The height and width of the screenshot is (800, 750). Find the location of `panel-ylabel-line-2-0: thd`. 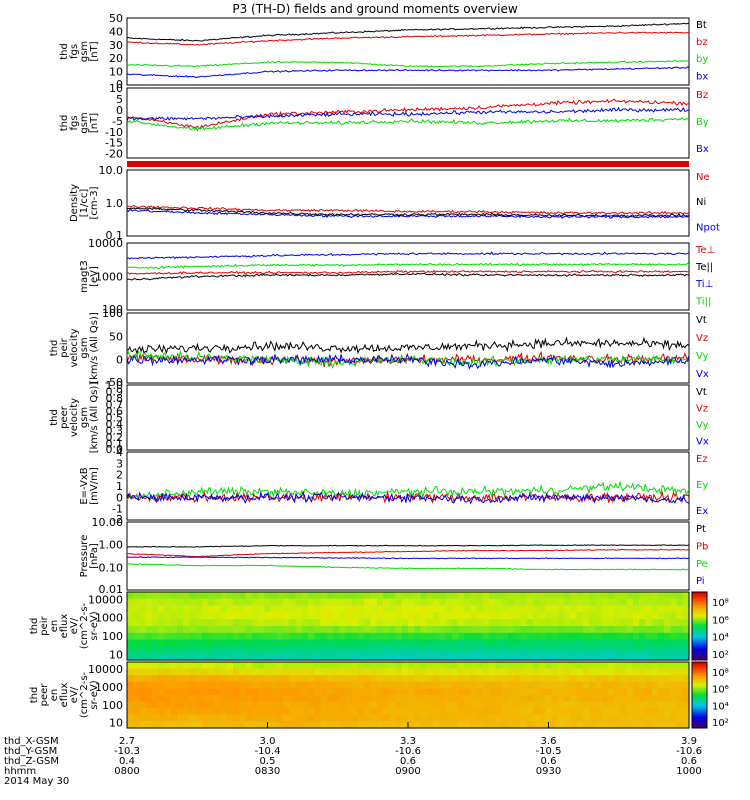

panel-ylabel-line-2-0: thd is located at coordinates (64, 123).